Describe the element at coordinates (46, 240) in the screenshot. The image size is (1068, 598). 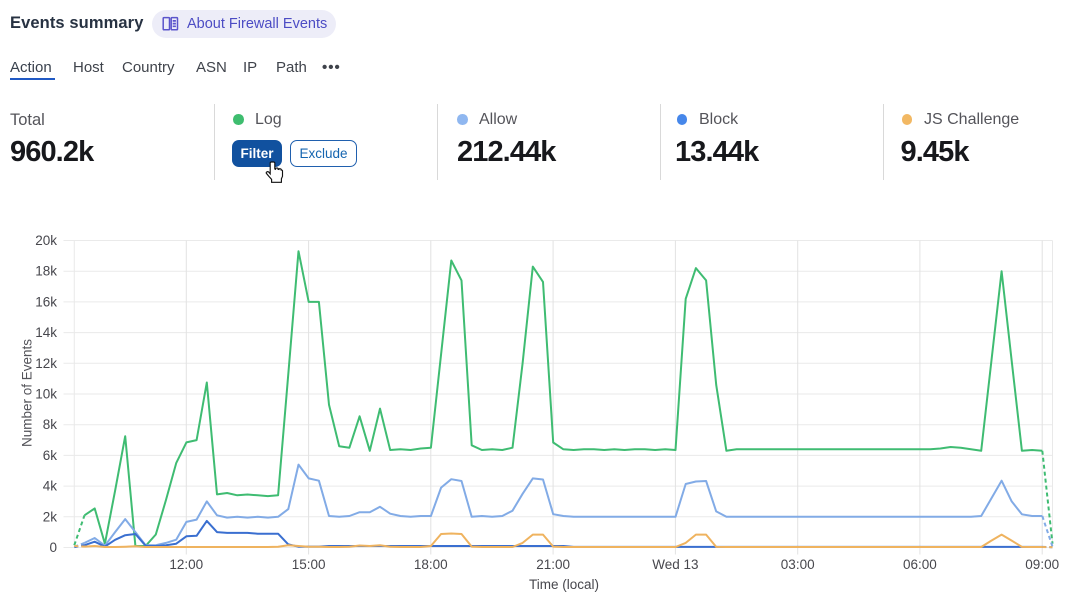
I see `svg-text: 20k` at that location.